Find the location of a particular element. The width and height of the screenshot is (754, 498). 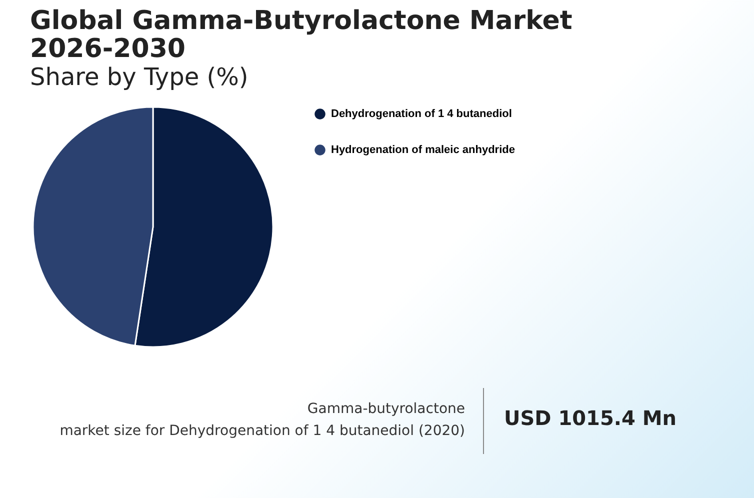

text: USD 1015.4 Mn is located at coordinates (590, 418).